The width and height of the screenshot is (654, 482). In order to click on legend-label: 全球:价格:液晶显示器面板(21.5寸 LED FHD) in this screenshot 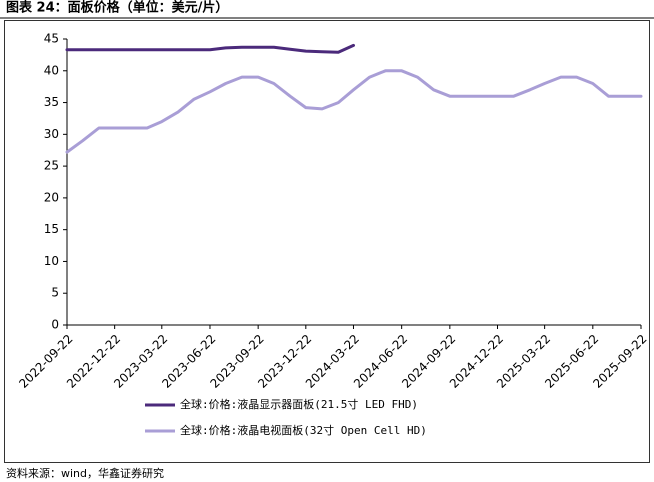, I will do `click(299, 404)`.